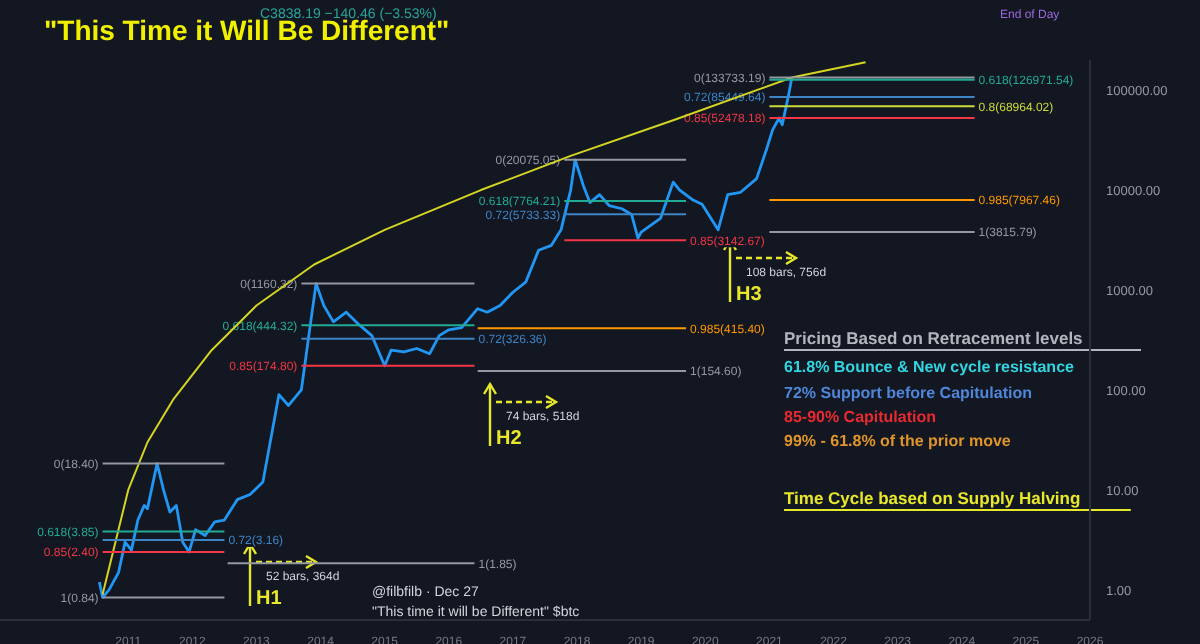  I want to click on annotation: 61.8% Bounce & New cycle resistance, so click(930, 367).